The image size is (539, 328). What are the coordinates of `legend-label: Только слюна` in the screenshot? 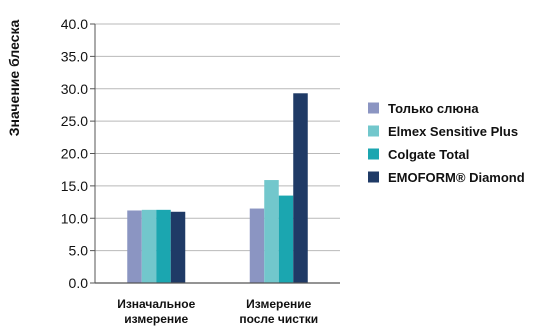 It's located at (433, 108).